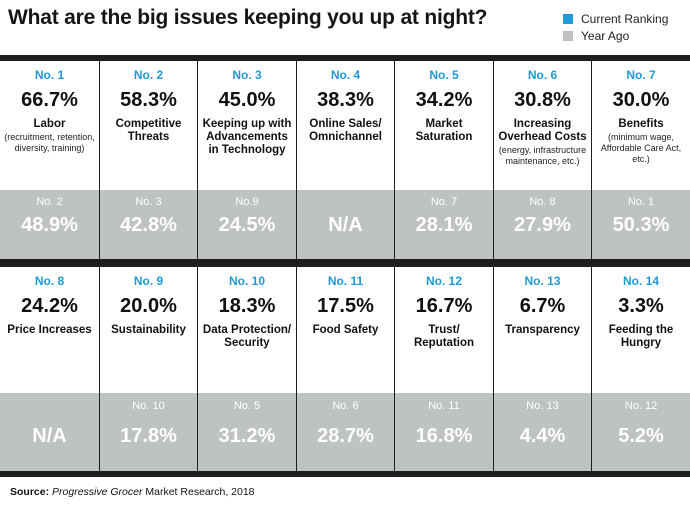 Image resolution: width=690 pixels, height=507 pixels. I want to click on current-percent: 17.5%, so click(345, 306).